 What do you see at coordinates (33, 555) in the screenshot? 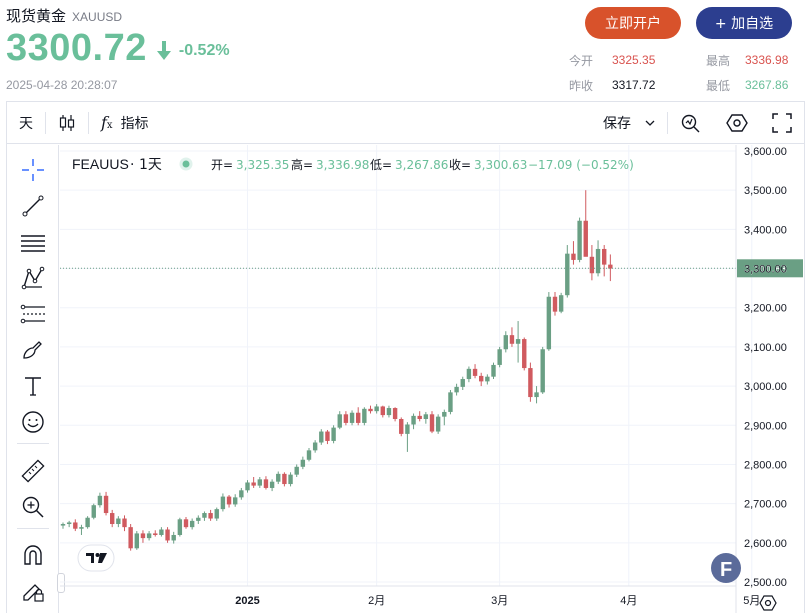
I see `magnet-tool` at bounding box center [33, 555].